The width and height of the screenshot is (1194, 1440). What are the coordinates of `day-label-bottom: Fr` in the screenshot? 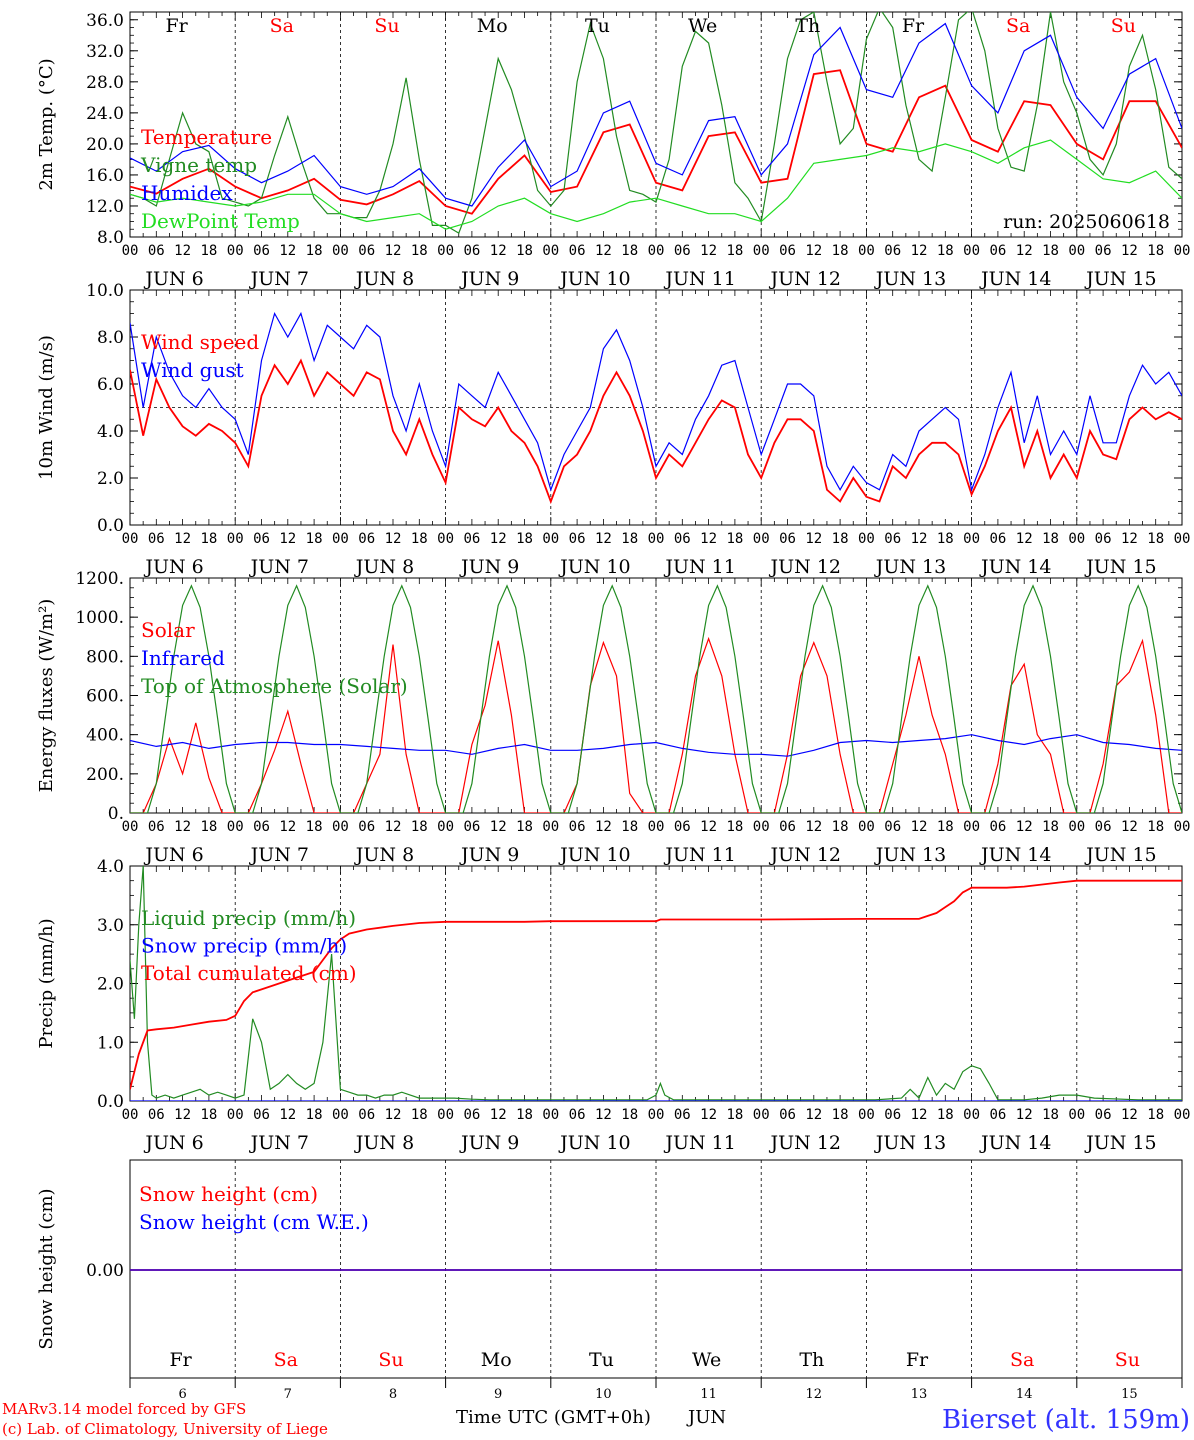 It's located at (917, 1360).